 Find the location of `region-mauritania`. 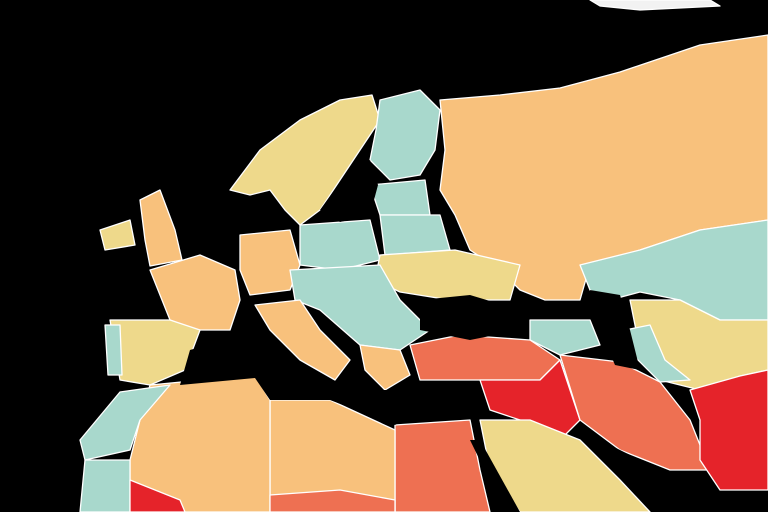

region-mauritania is located at coordinates (105, 485).